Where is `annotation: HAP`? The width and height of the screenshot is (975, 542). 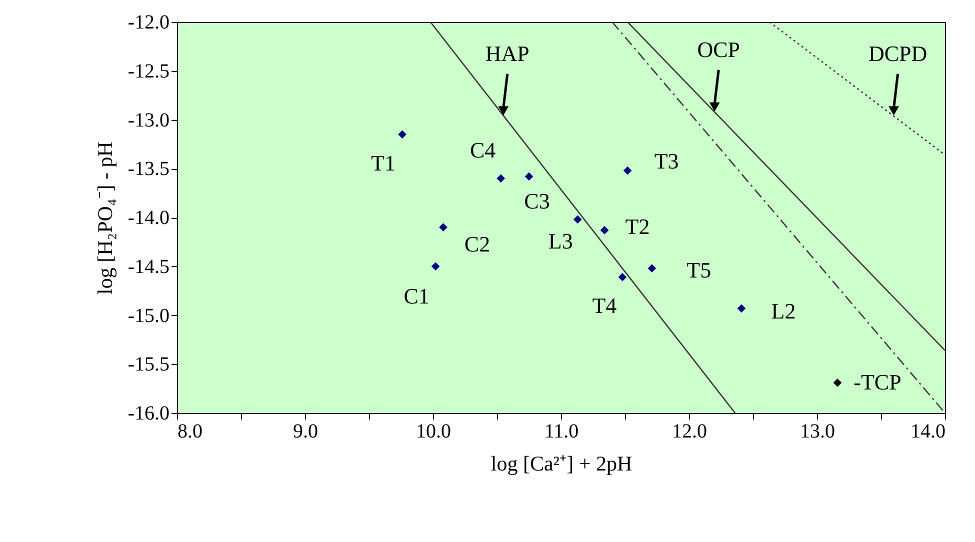 annotation: HAP is located at coordinates (507, 53).